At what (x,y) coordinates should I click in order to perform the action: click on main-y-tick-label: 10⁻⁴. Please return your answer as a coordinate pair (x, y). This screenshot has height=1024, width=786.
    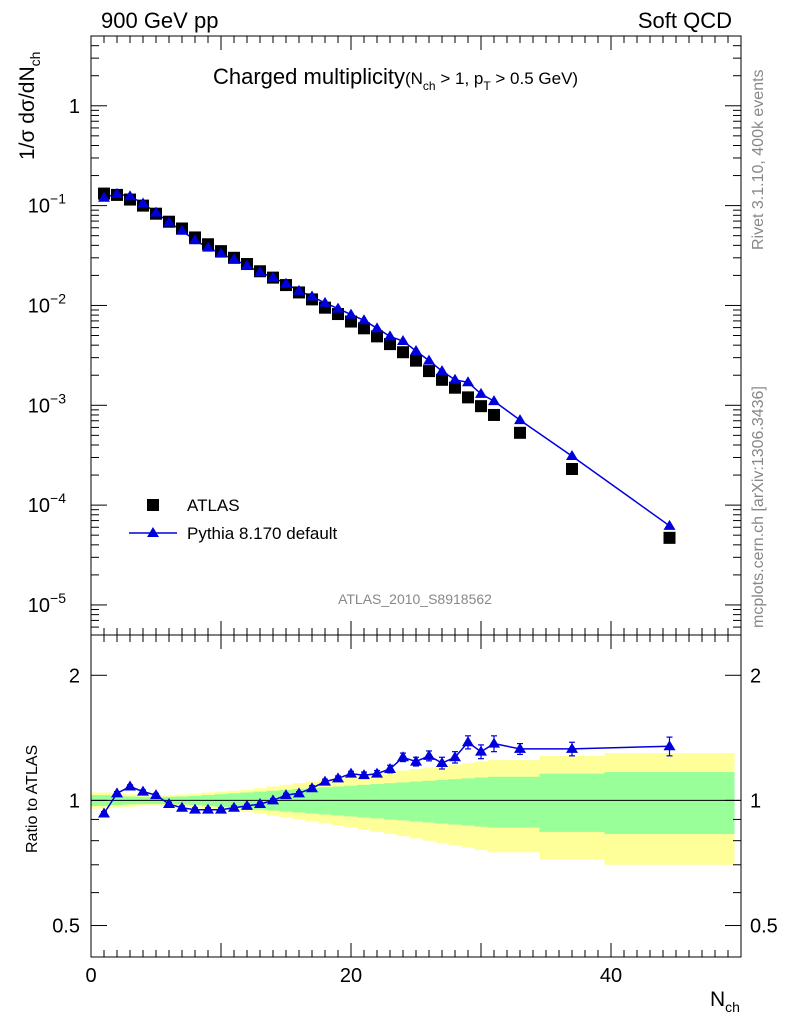
    Looking at the image, I should click on (47, 503).